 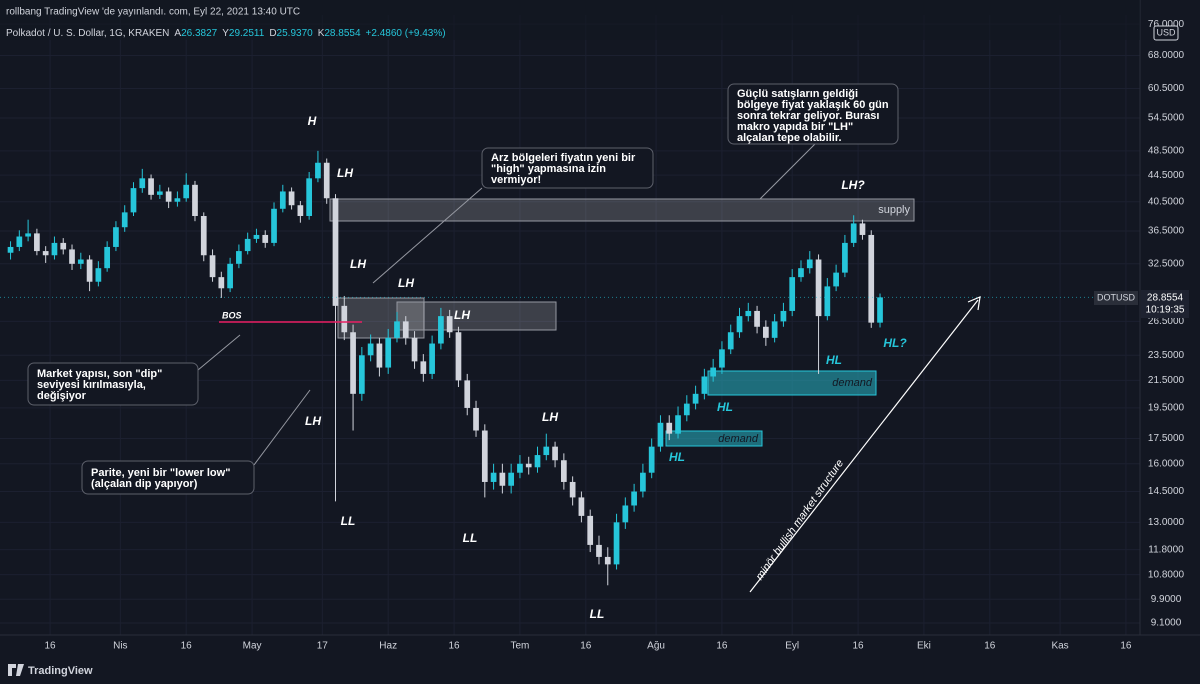 What do you see at coordinates (62, 396) in the screenshot?
I see `callout-text: değişiyor` at bounding box center [62, 396].